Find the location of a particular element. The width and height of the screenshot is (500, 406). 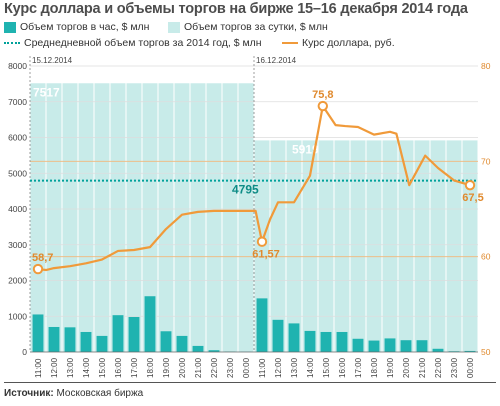

footer-divider is located at coordinates (250, 382).